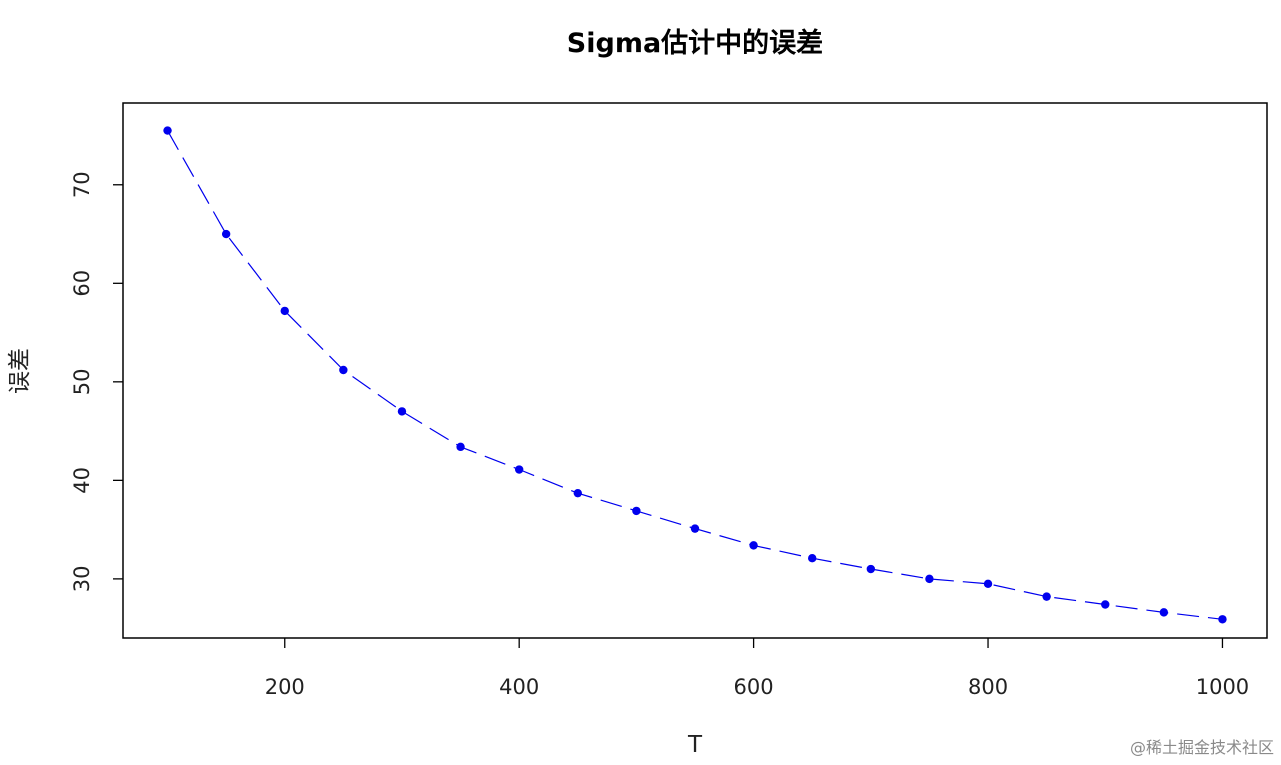  I want to click on x-tick-label: 800, so click(988, 687).